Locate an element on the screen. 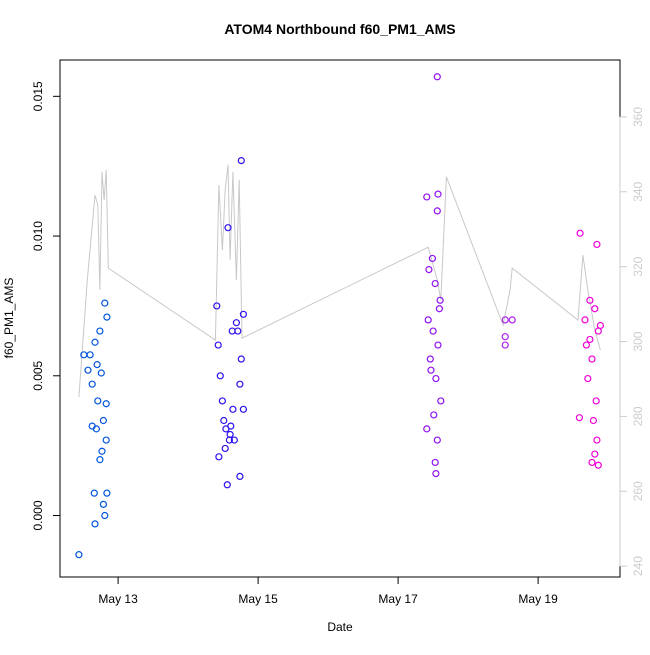 The height and width of the screenshot is (655, 650). y2-tick-label: 260 is located at coordinates (638, 491).